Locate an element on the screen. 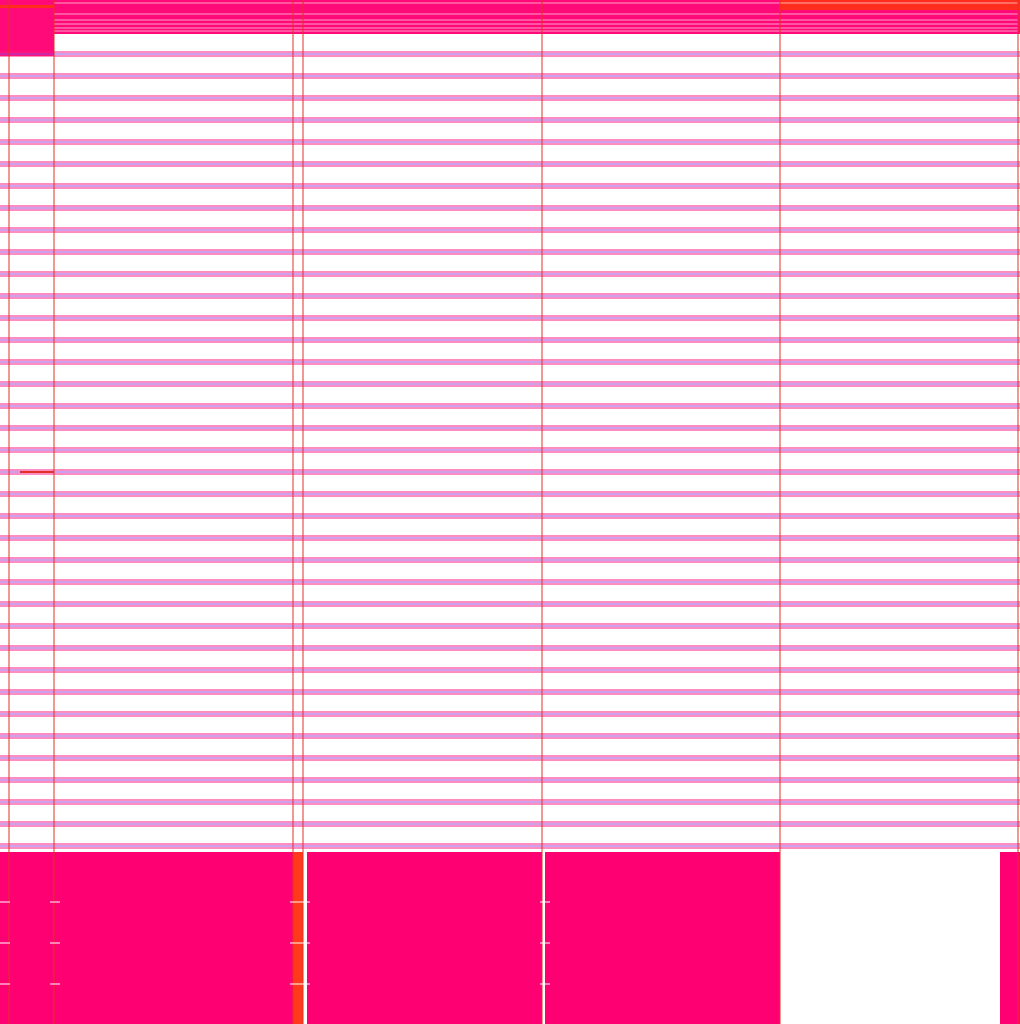 The image size is (1020, 1024). bottom-divider is located at coordinates (298, 938).